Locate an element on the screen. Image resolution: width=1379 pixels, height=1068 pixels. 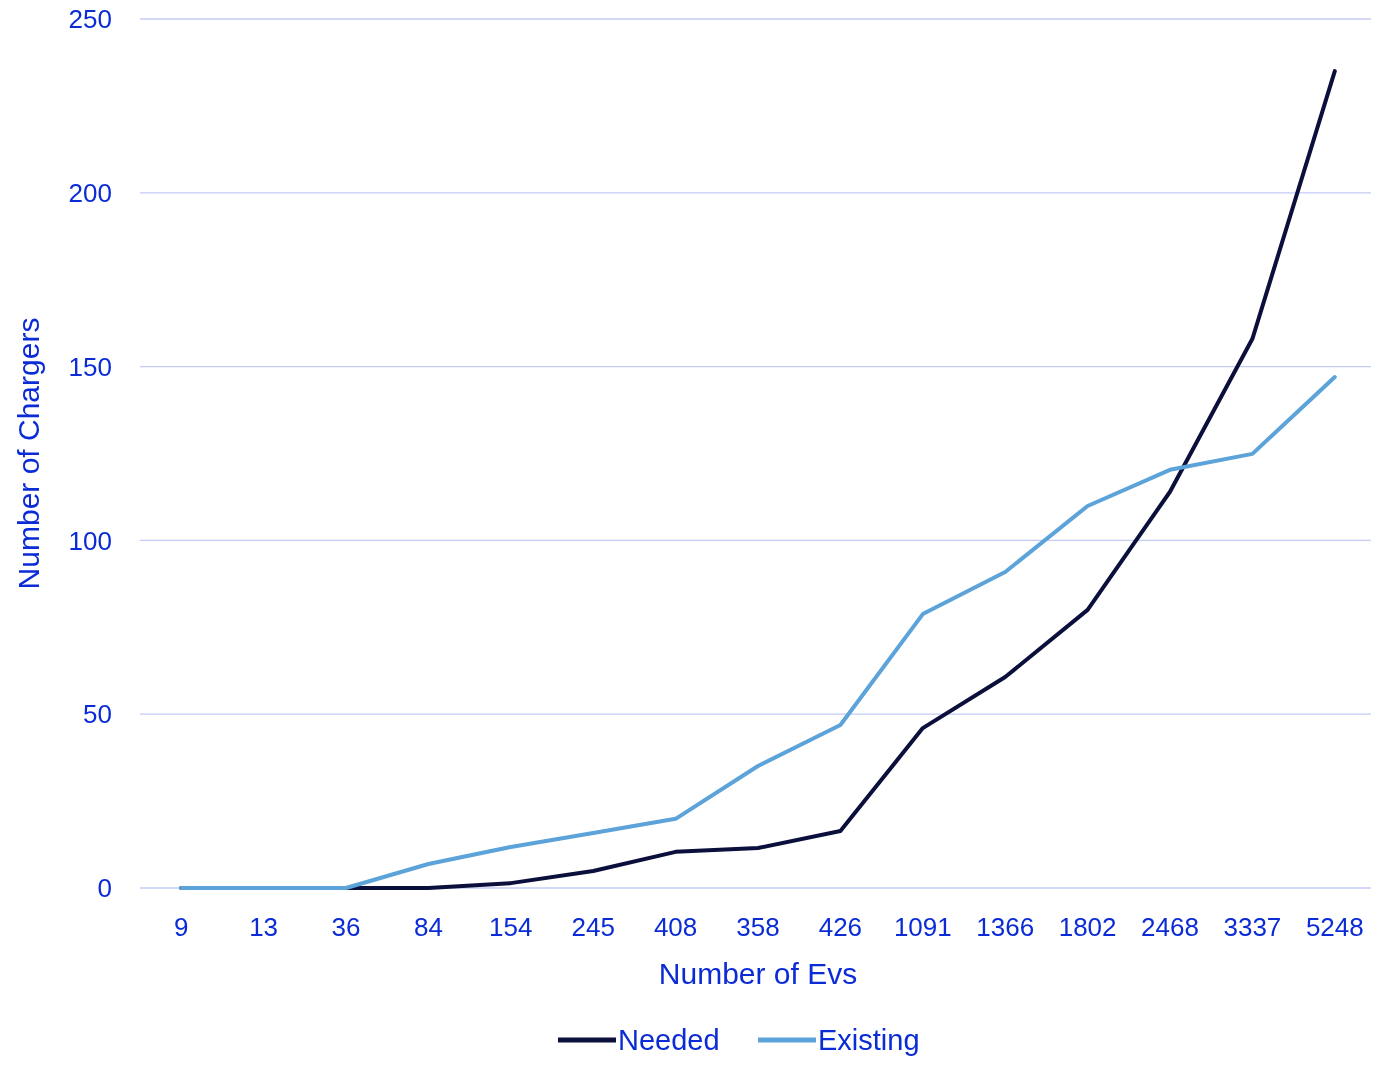
x-tick-label: 5248 is located at coordinates (1334, 927).